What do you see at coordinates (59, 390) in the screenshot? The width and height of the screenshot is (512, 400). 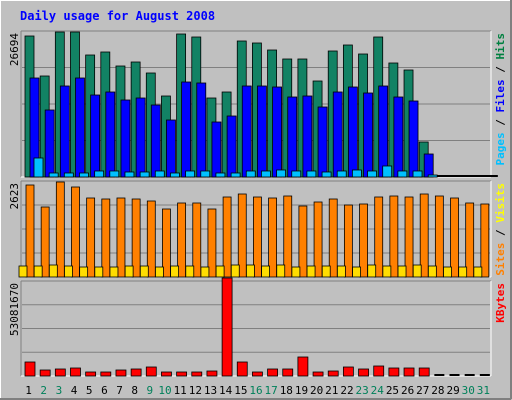 I see `x-tick-label: 3` at bounding box center [59, 390].